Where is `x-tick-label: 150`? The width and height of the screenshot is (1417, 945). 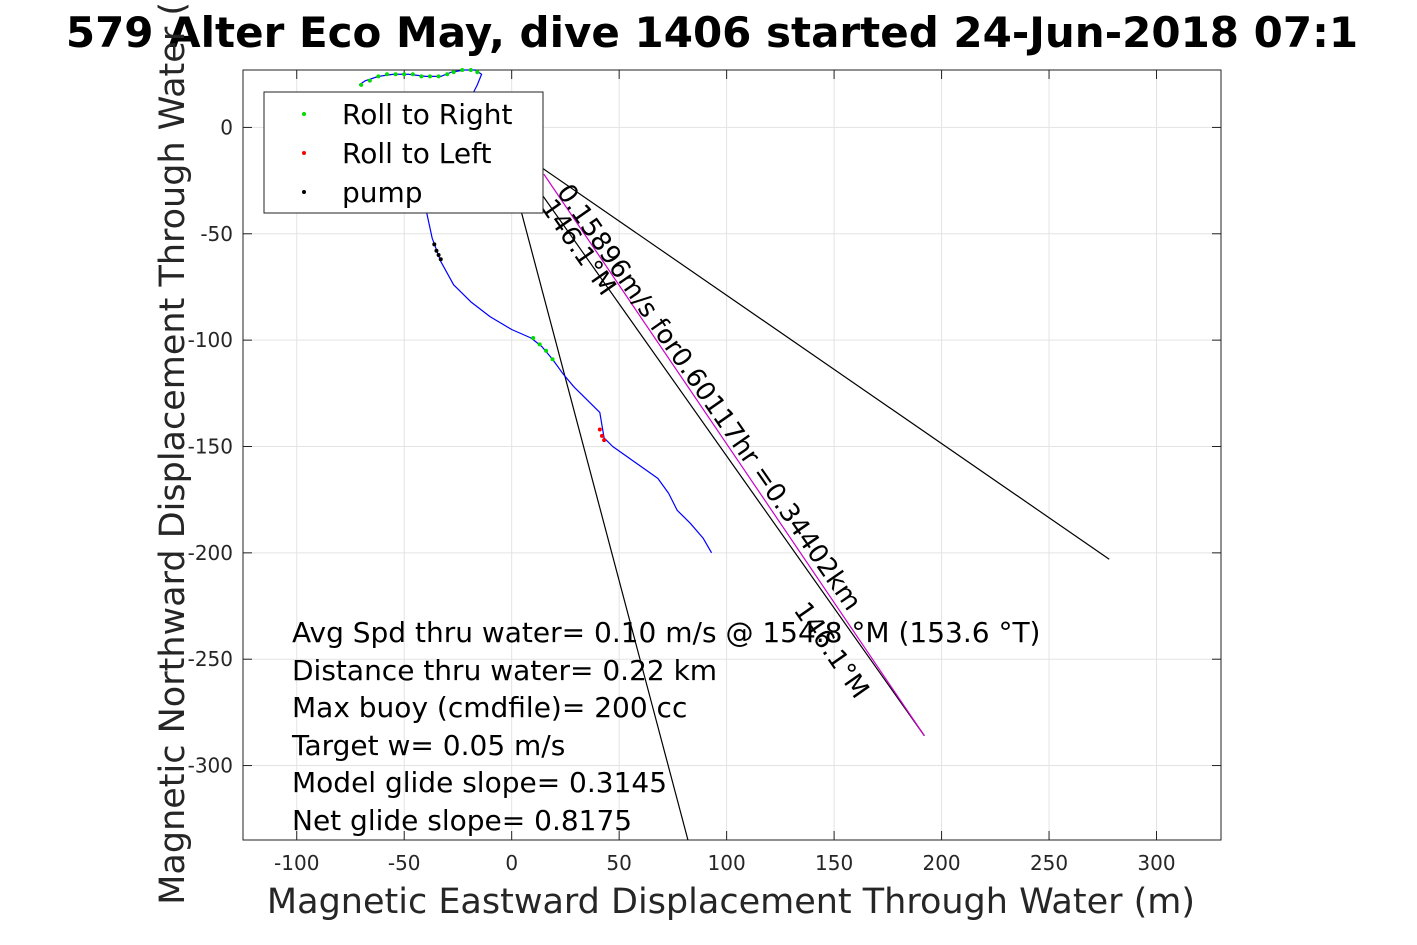 x-tick-label: 150 is located at coordinates (834, 863).